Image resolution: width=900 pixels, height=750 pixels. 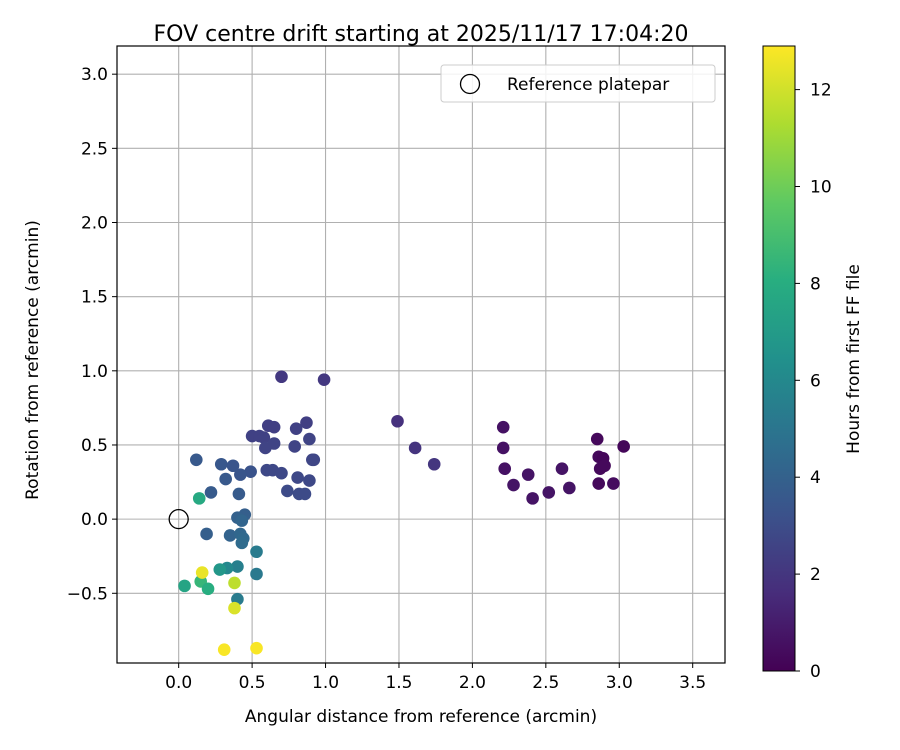 I want to click on x-tick-label: 0.0, so click(x=178, y=683).